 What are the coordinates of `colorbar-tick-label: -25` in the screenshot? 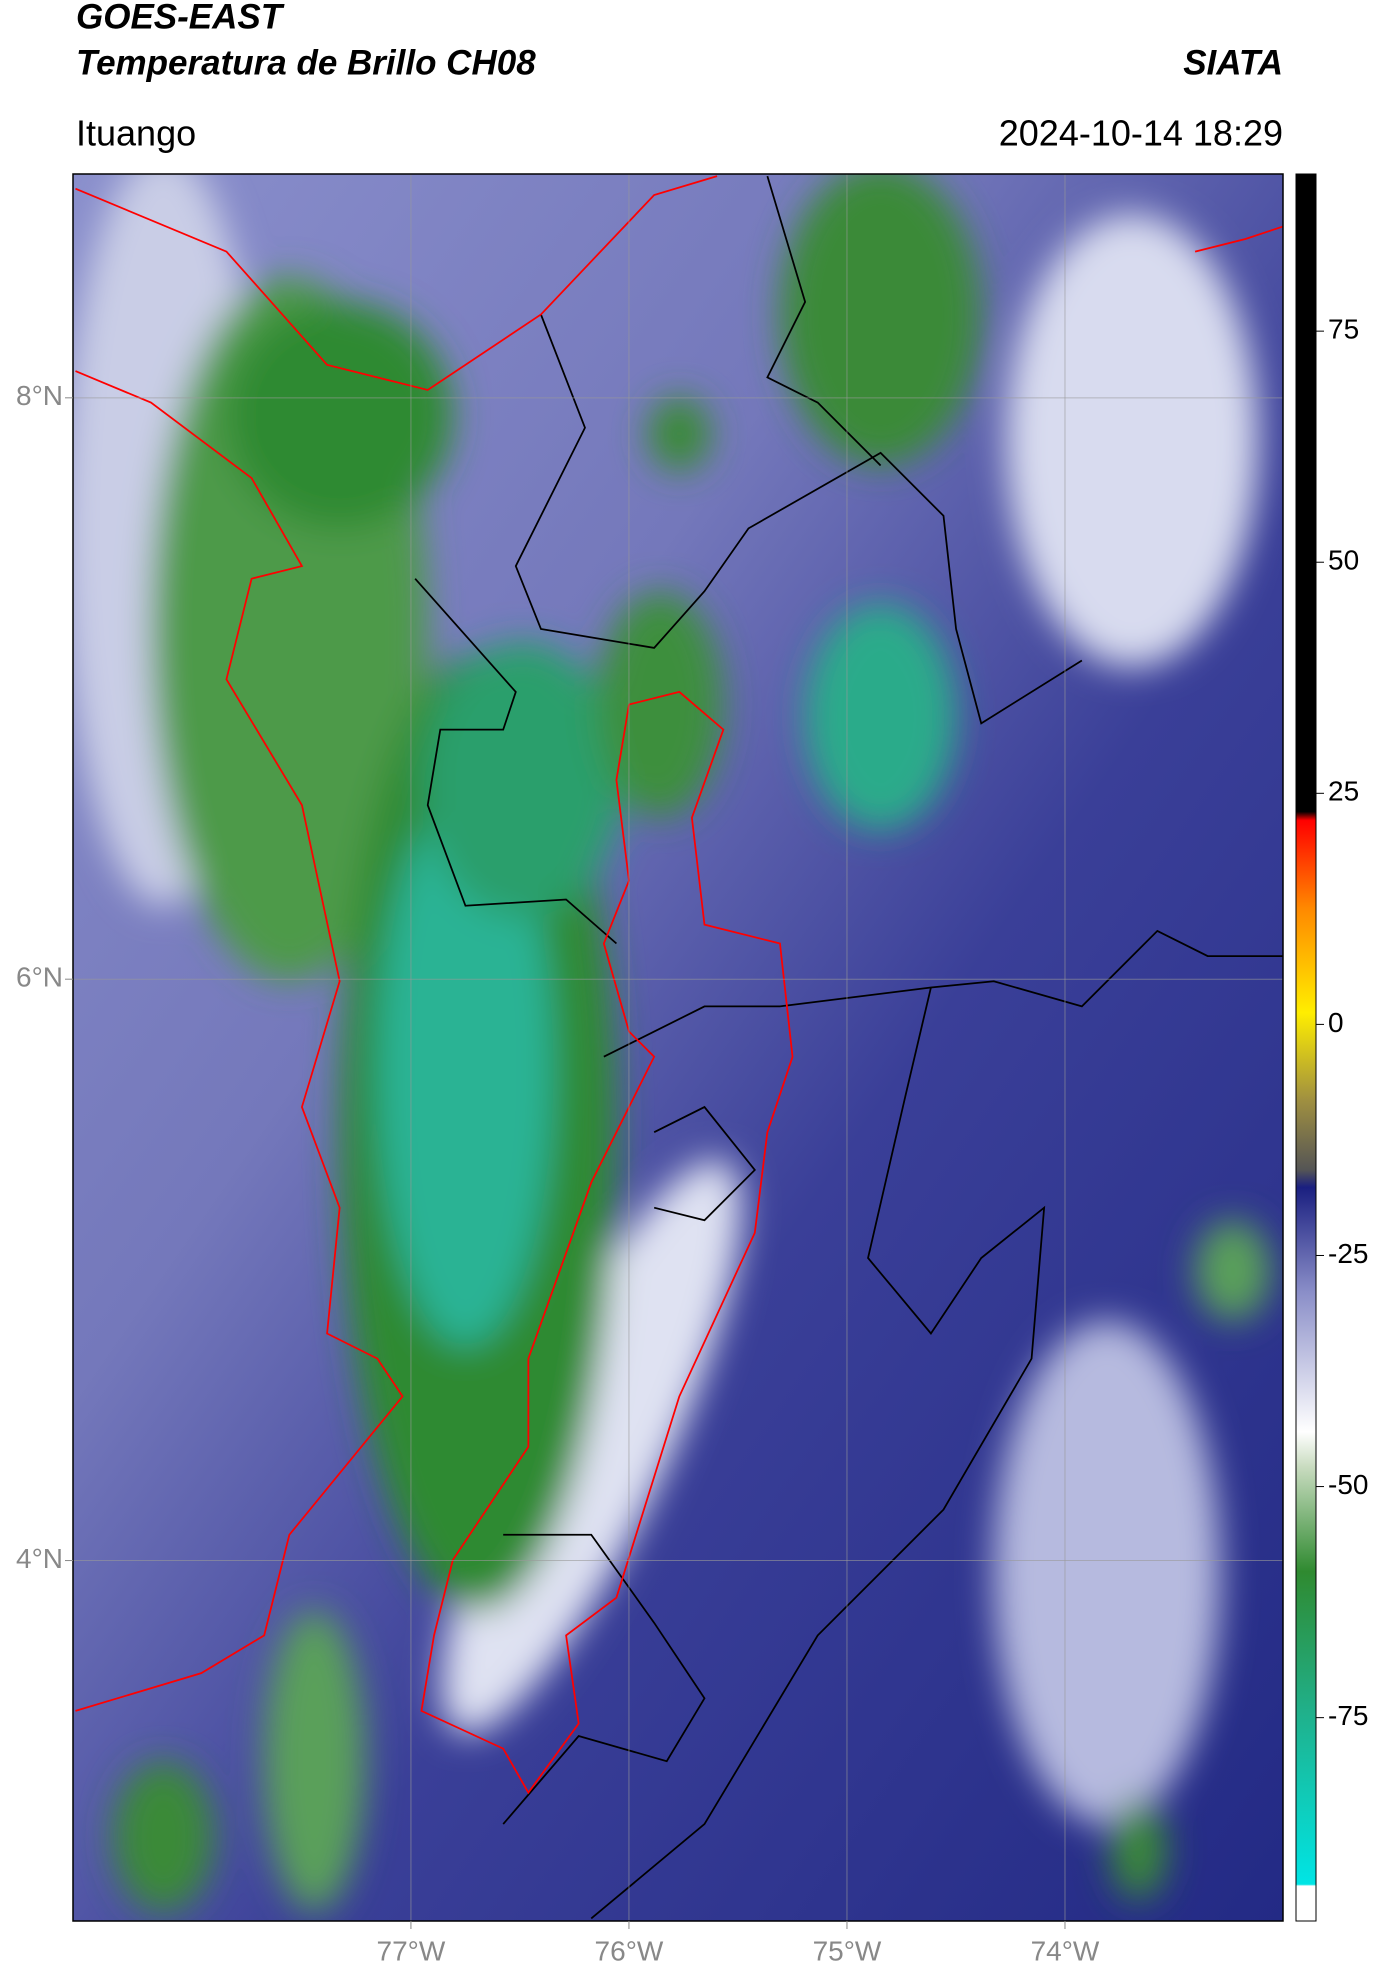 It's located at (1348, 1253).